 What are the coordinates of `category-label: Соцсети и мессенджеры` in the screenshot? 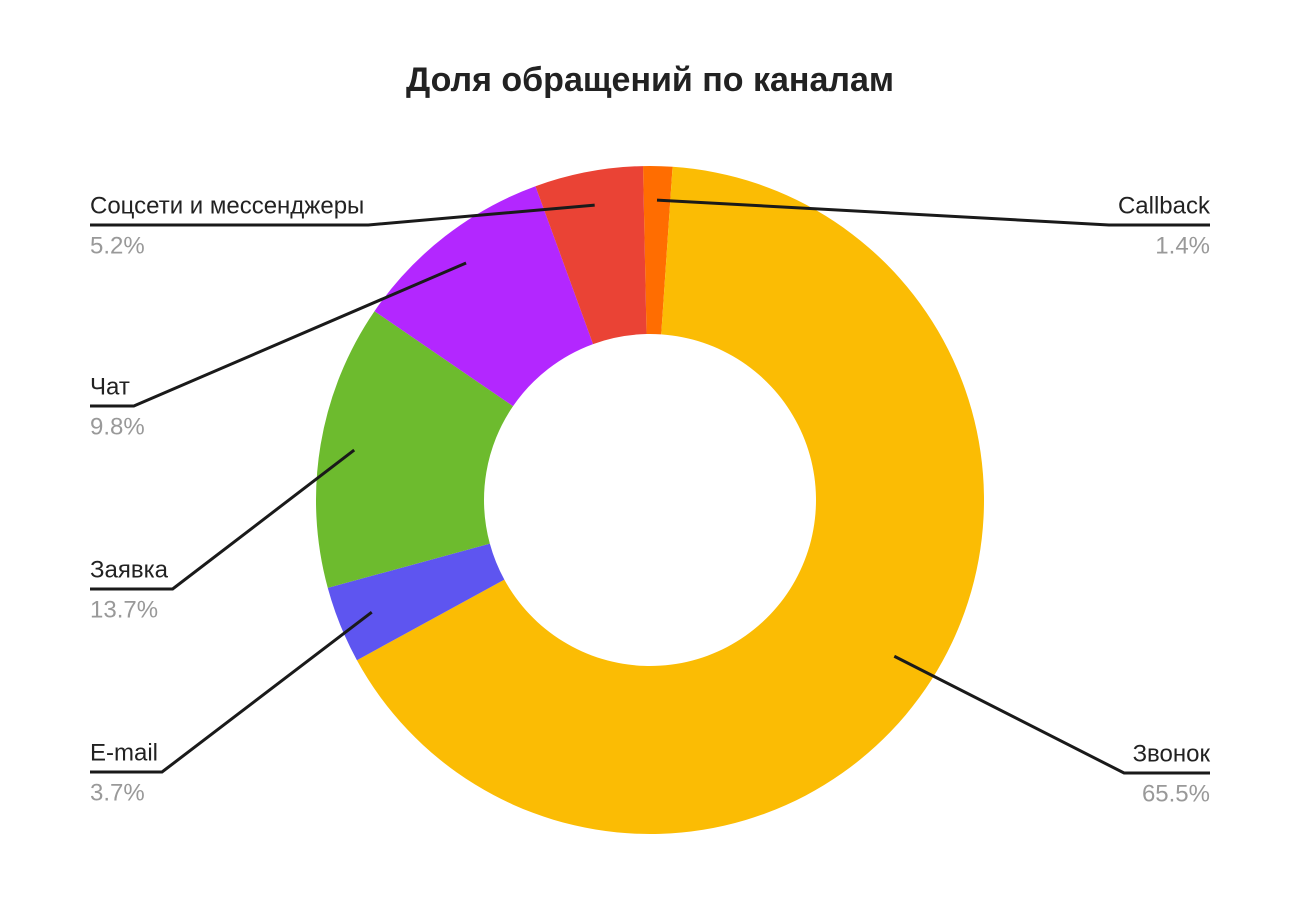 It's located at (227, 205).